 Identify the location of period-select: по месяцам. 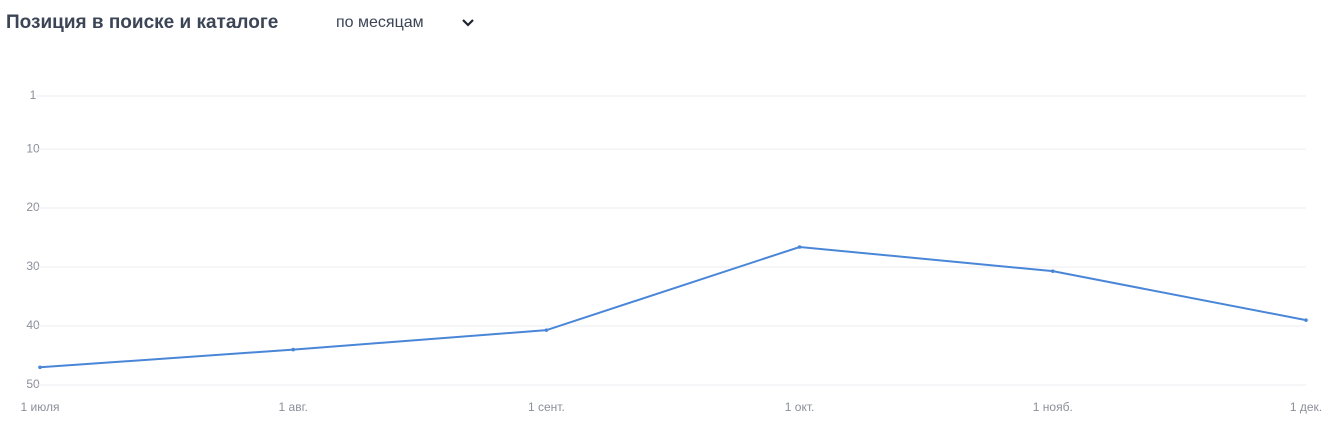
(380, 22).